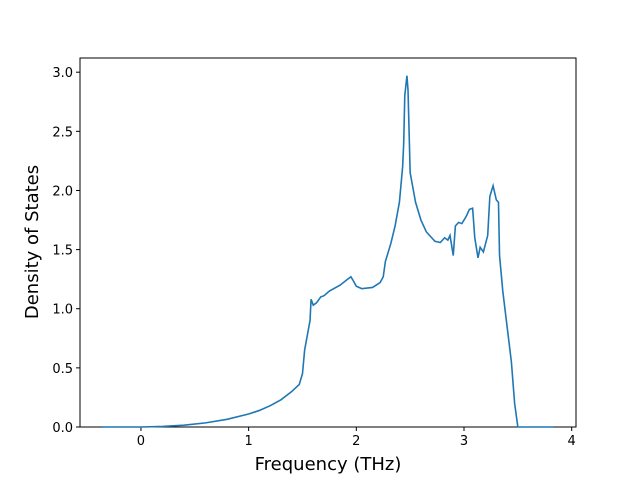 The height and width of the screenshot is (484, 640). What do you see at coordinates (62, 191) in the screenshot?
I see `y-tick-label: 2.0` at bounding box center [62, 191].